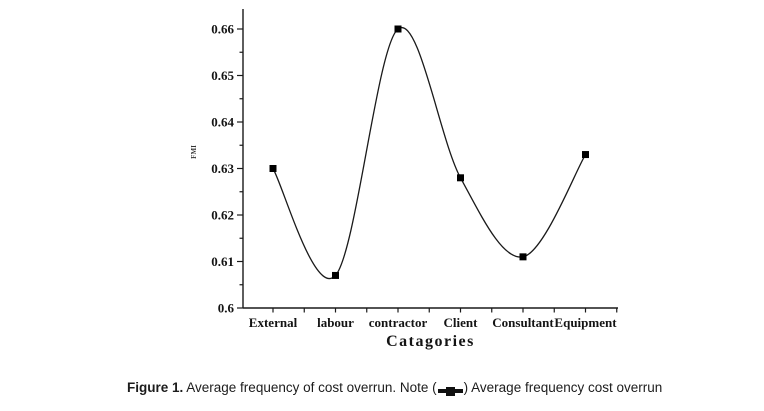  I want to click on category-label: labour, so click(335, 322).